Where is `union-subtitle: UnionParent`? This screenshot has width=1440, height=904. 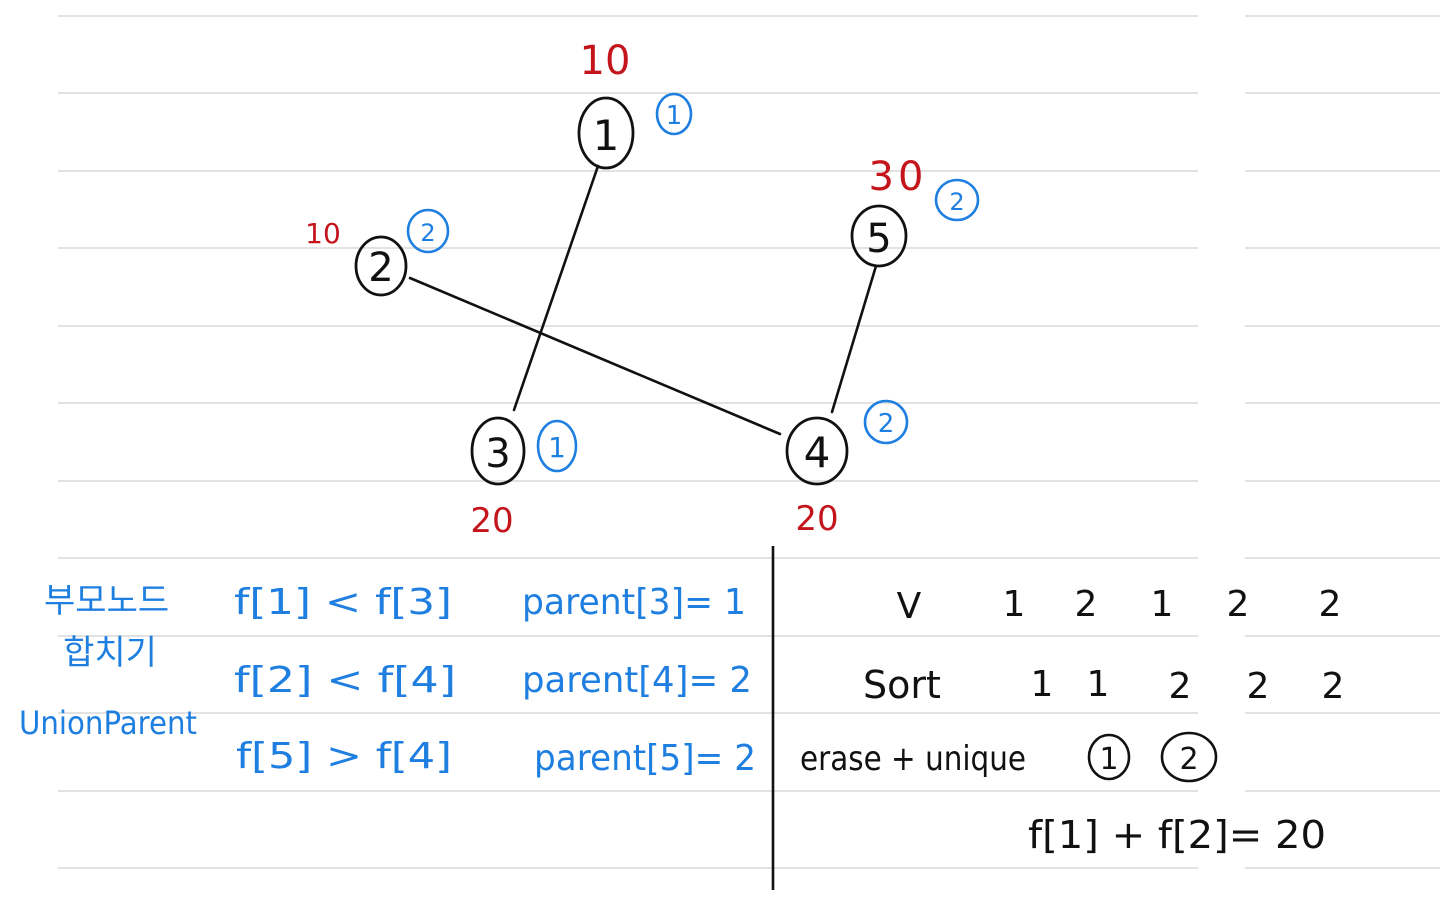 union-subtitle: UnionParent is located at coordinates (108, 723).